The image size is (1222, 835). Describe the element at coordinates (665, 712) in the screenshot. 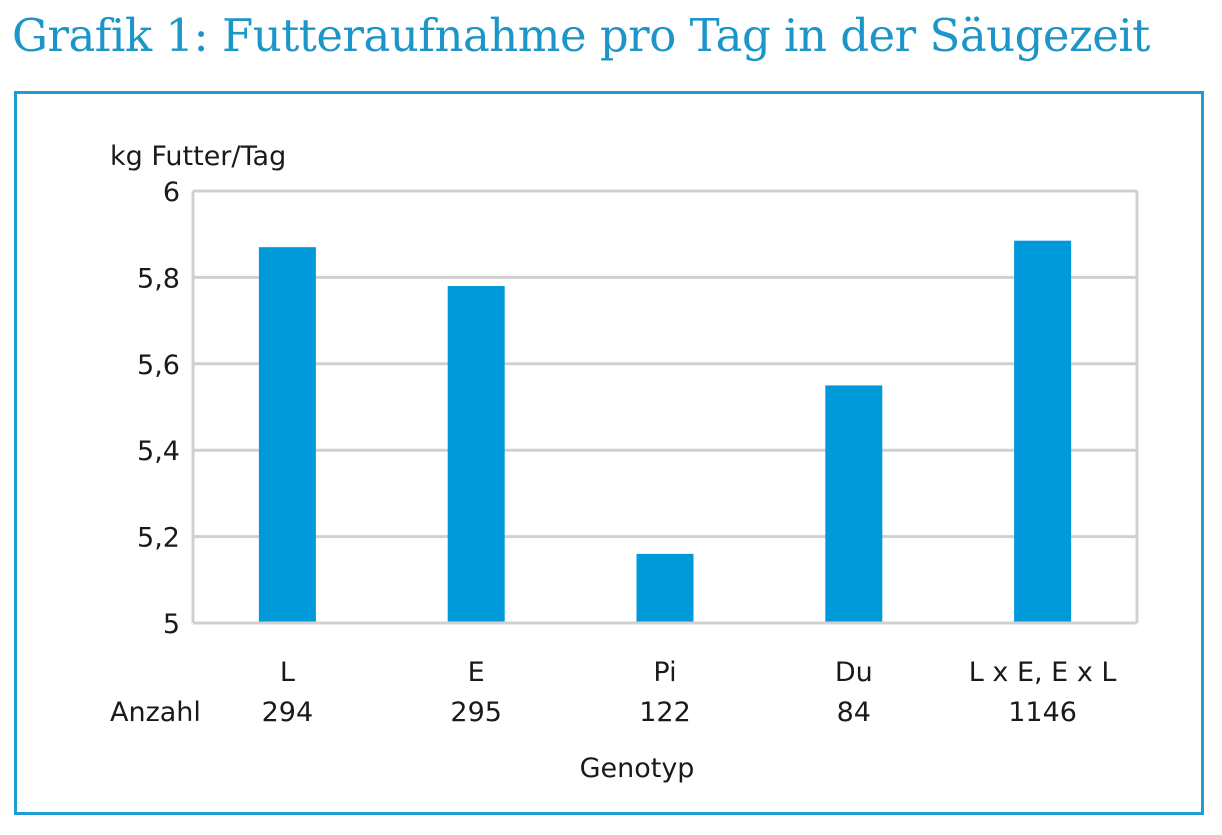

I see `count-value: 122` at that location.